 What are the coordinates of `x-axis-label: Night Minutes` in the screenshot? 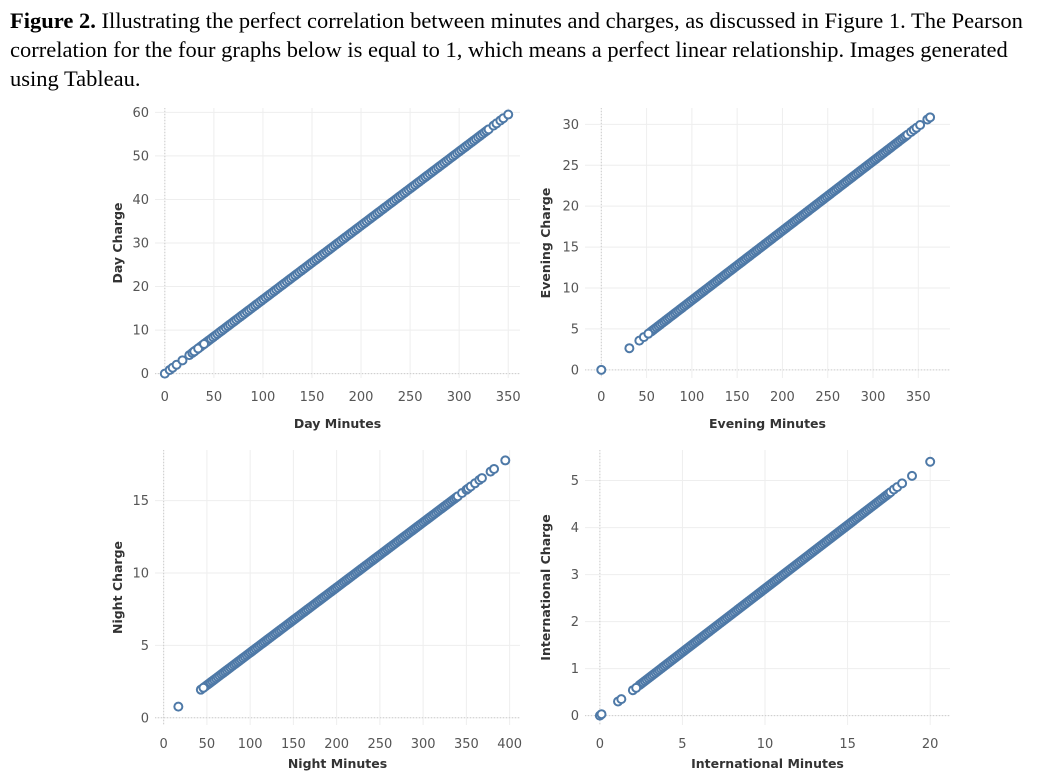 It's located at (337, 763).